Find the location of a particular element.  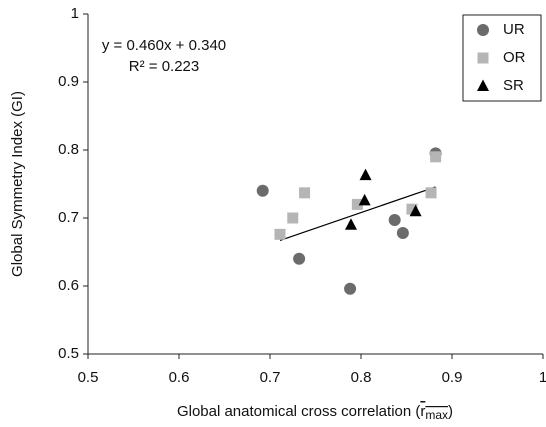

legend-label: UR is located at coordinates (514, 29).